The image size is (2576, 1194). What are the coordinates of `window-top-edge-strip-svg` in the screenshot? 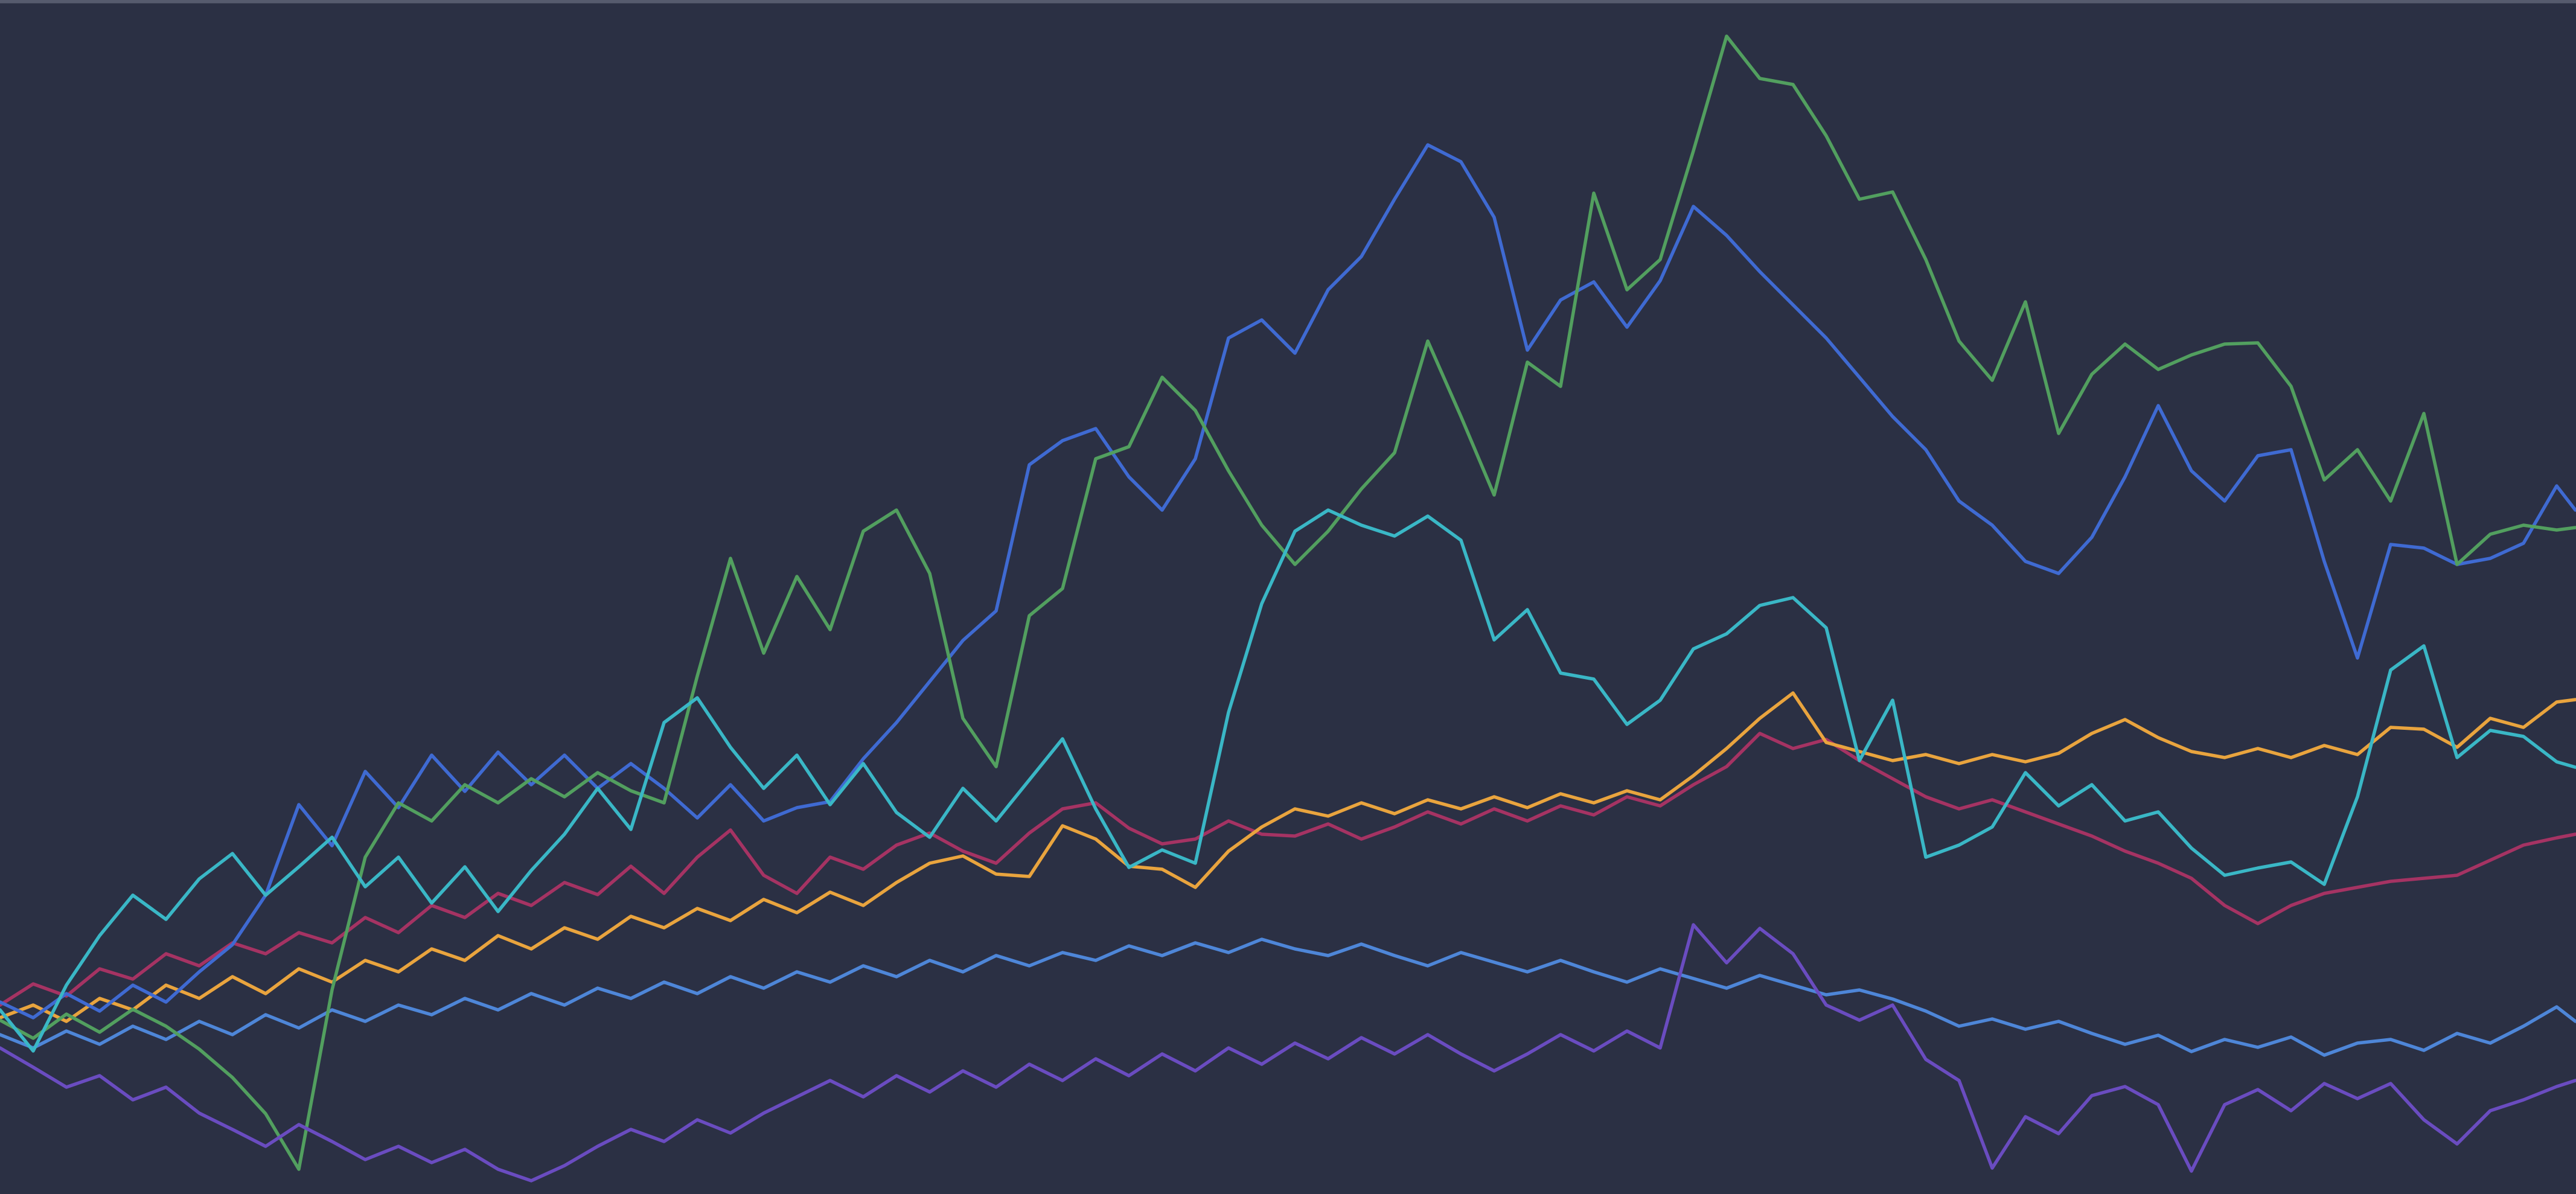 It's located at (1288, 2).